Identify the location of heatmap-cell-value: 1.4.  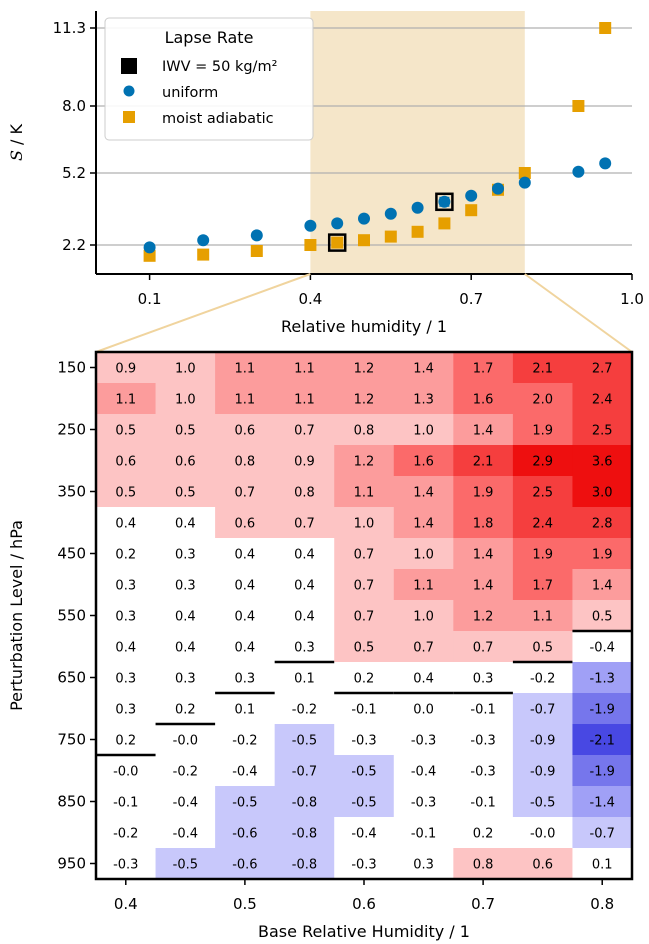
(423, 369).